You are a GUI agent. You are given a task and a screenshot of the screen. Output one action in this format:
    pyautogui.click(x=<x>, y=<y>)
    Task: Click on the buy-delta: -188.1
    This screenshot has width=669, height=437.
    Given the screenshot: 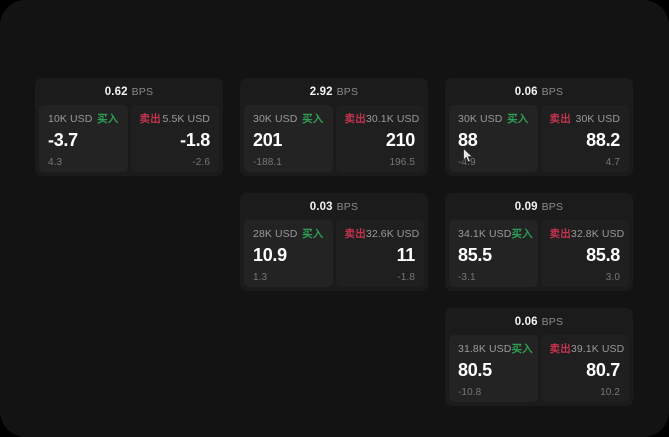 What is the action you would take?
    pyautogui.click(x=267, y=162)
    